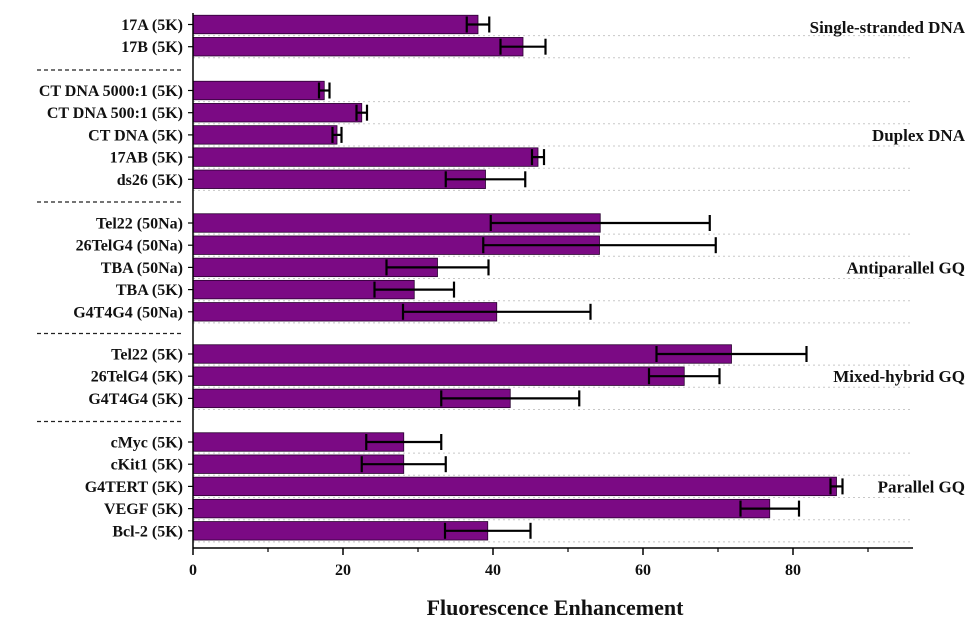 This screenshot has height=620, width=970. What do you see at coordinates (137, 377) in the screenshot?
I see `category-label: 26TelG4 (5K)` at bounding box center [137, 377].